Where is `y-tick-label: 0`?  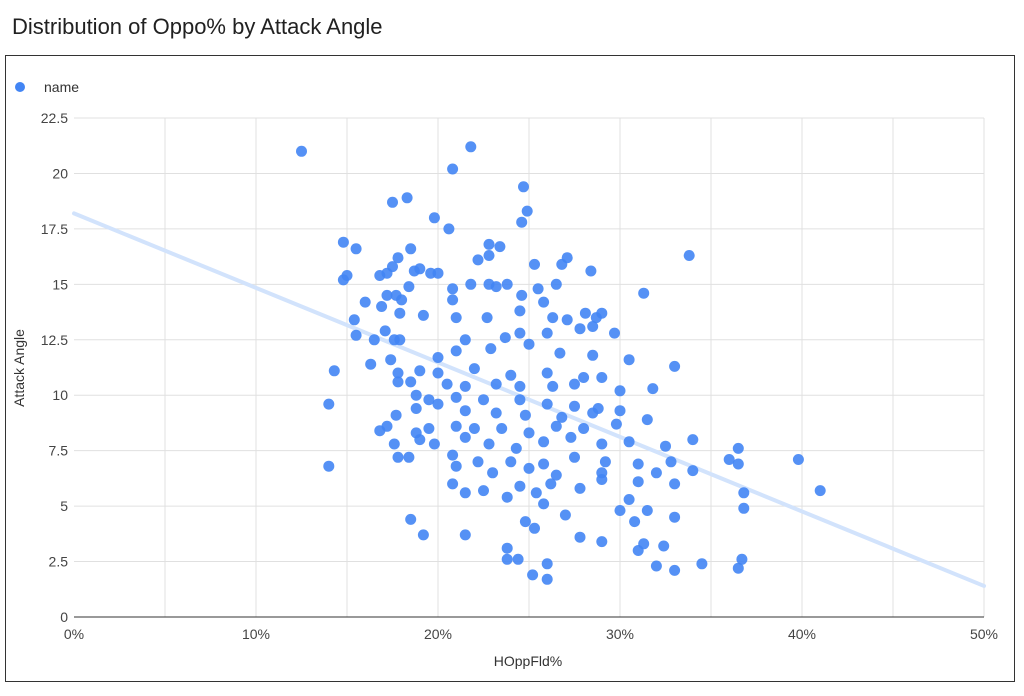
y-tick-label: 0 is located at coordinates (64, 617).